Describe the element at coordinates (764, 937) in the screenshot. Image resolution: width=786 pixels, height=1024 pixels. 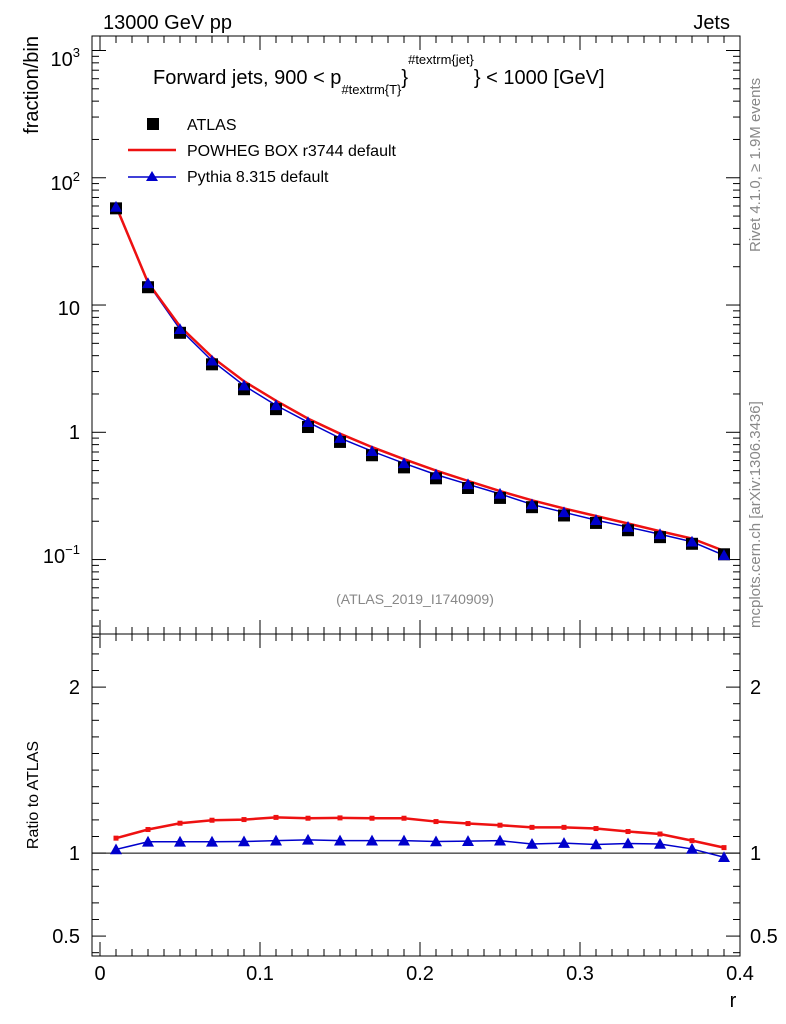
I see `ratio-ytick-label-right: 0.5` at that location.